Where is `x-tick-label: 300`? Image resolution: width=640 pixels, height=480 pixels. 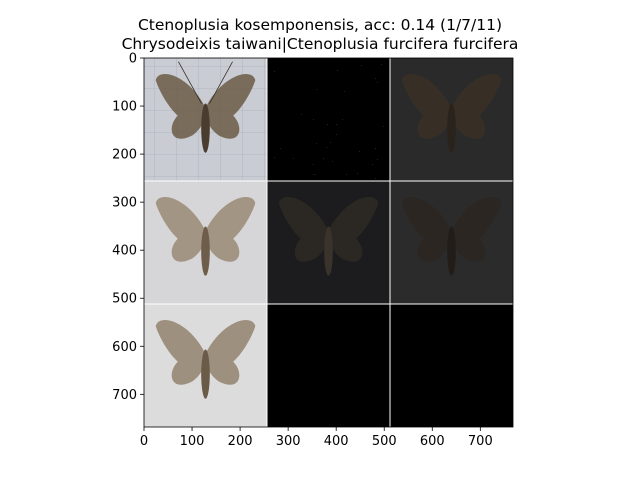 x-tick-label: 300 is located at coordinates (288, 441).